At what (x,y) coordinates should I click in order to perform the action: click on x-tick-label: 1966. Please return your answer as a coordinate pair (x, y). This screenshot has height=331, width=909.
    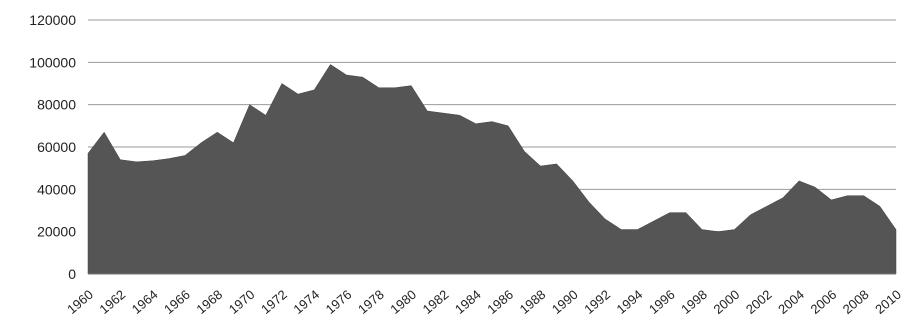
    Looking at the image, I should click on (177, 302).